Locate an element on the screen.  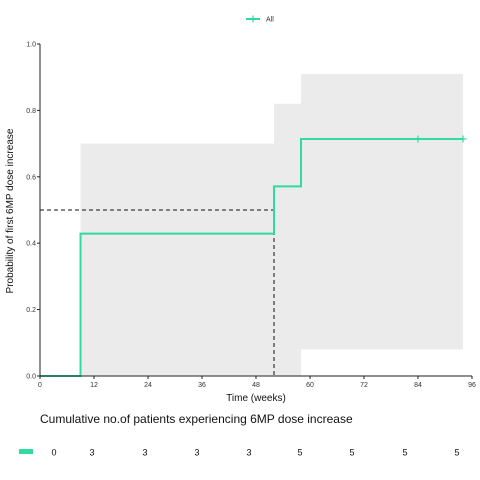
x-axis-title: Time (weeks) is located at coordinates (256, 398).